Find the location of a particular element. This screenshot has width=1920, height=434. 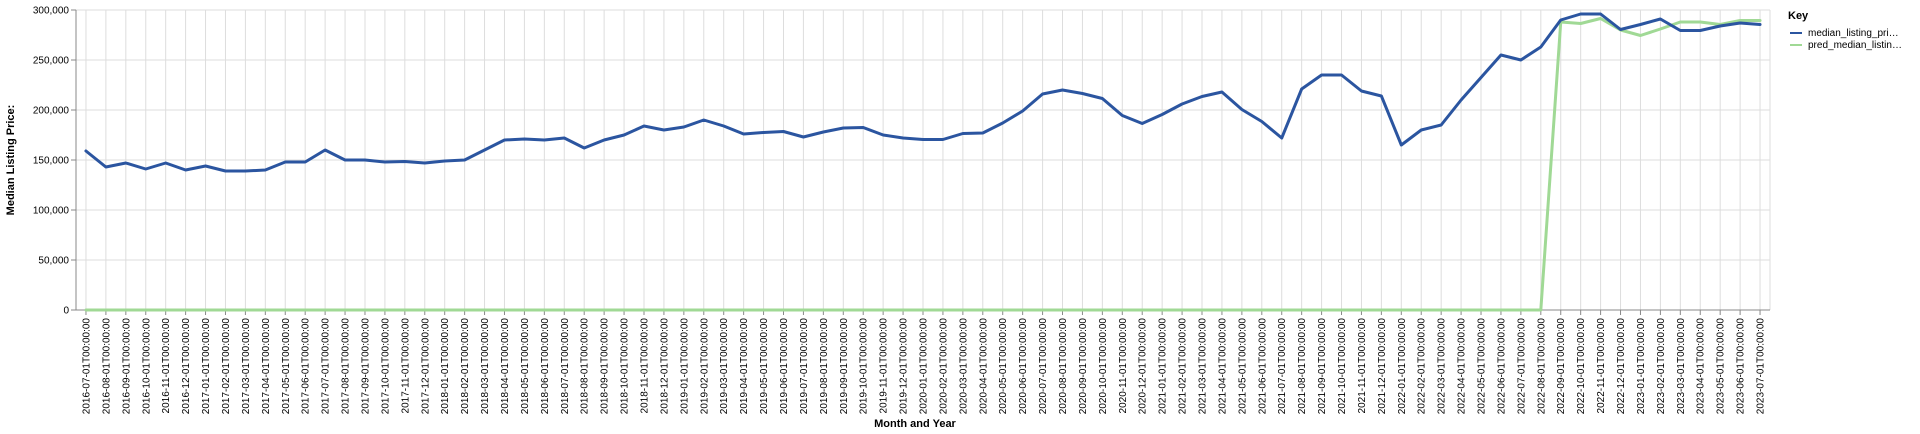

x-tick-label: 2019-10-01T00:00:00 is located at coordinates (864, 366).